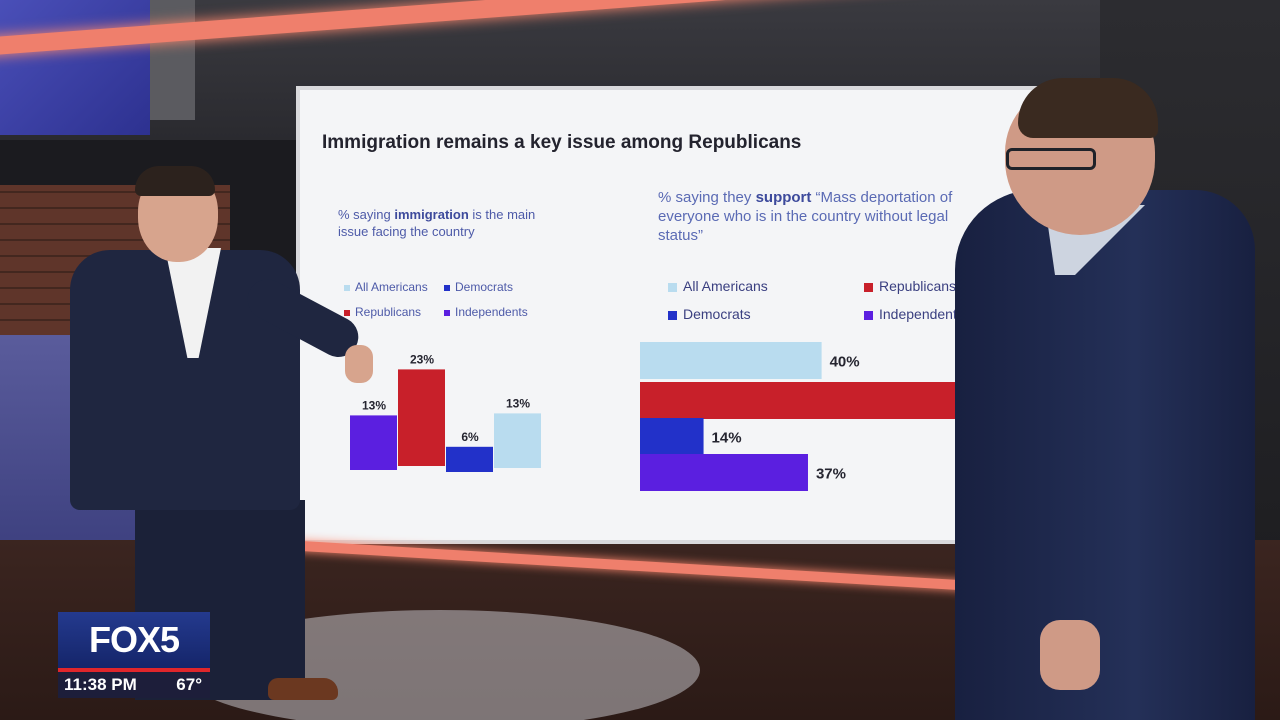 This screenshot has height=720, width=1280. I want to click on subtitle-emphasis: support, so click(783, 197).